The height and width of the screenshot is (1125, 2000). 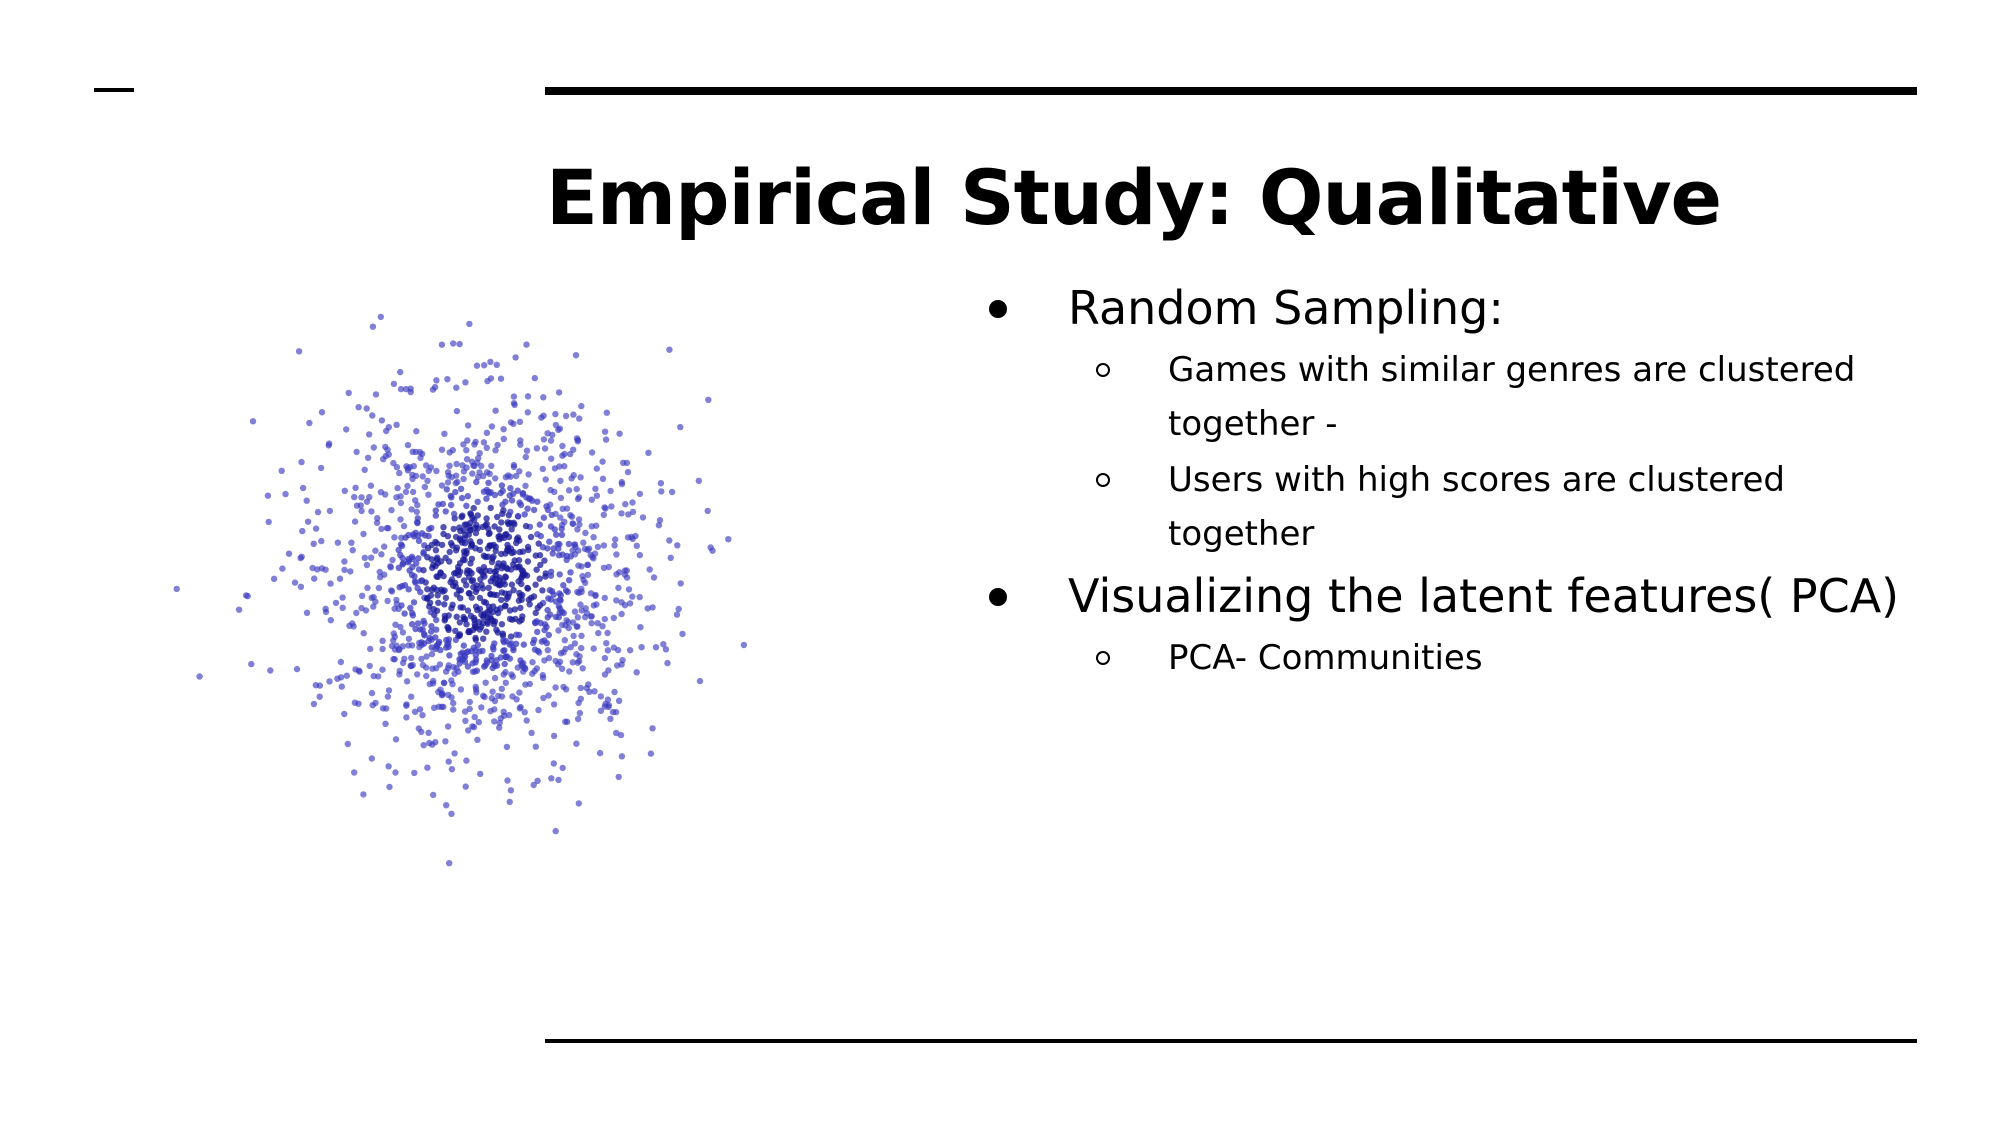 What do you see at coordinates (998, 309) in the screenshot?
I see `bullet-disc-icon` at bounding box center [998, 309].